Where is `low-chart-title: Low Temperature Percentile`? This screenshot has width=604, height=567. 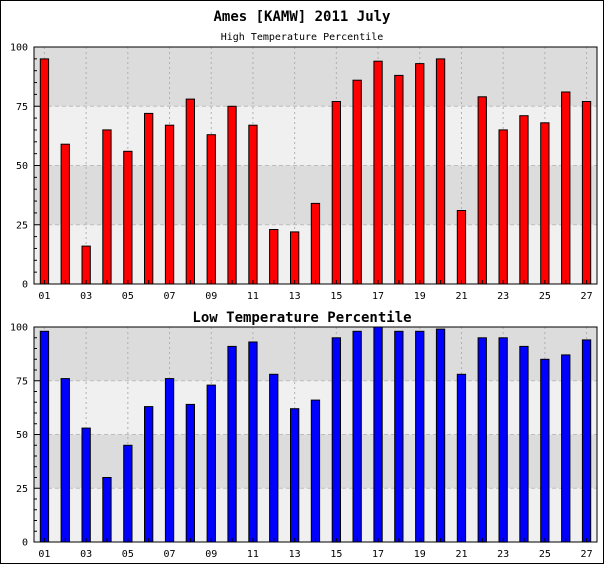 low-chart-title: Low Temperature Percentile is located at coordinates (301, 318).